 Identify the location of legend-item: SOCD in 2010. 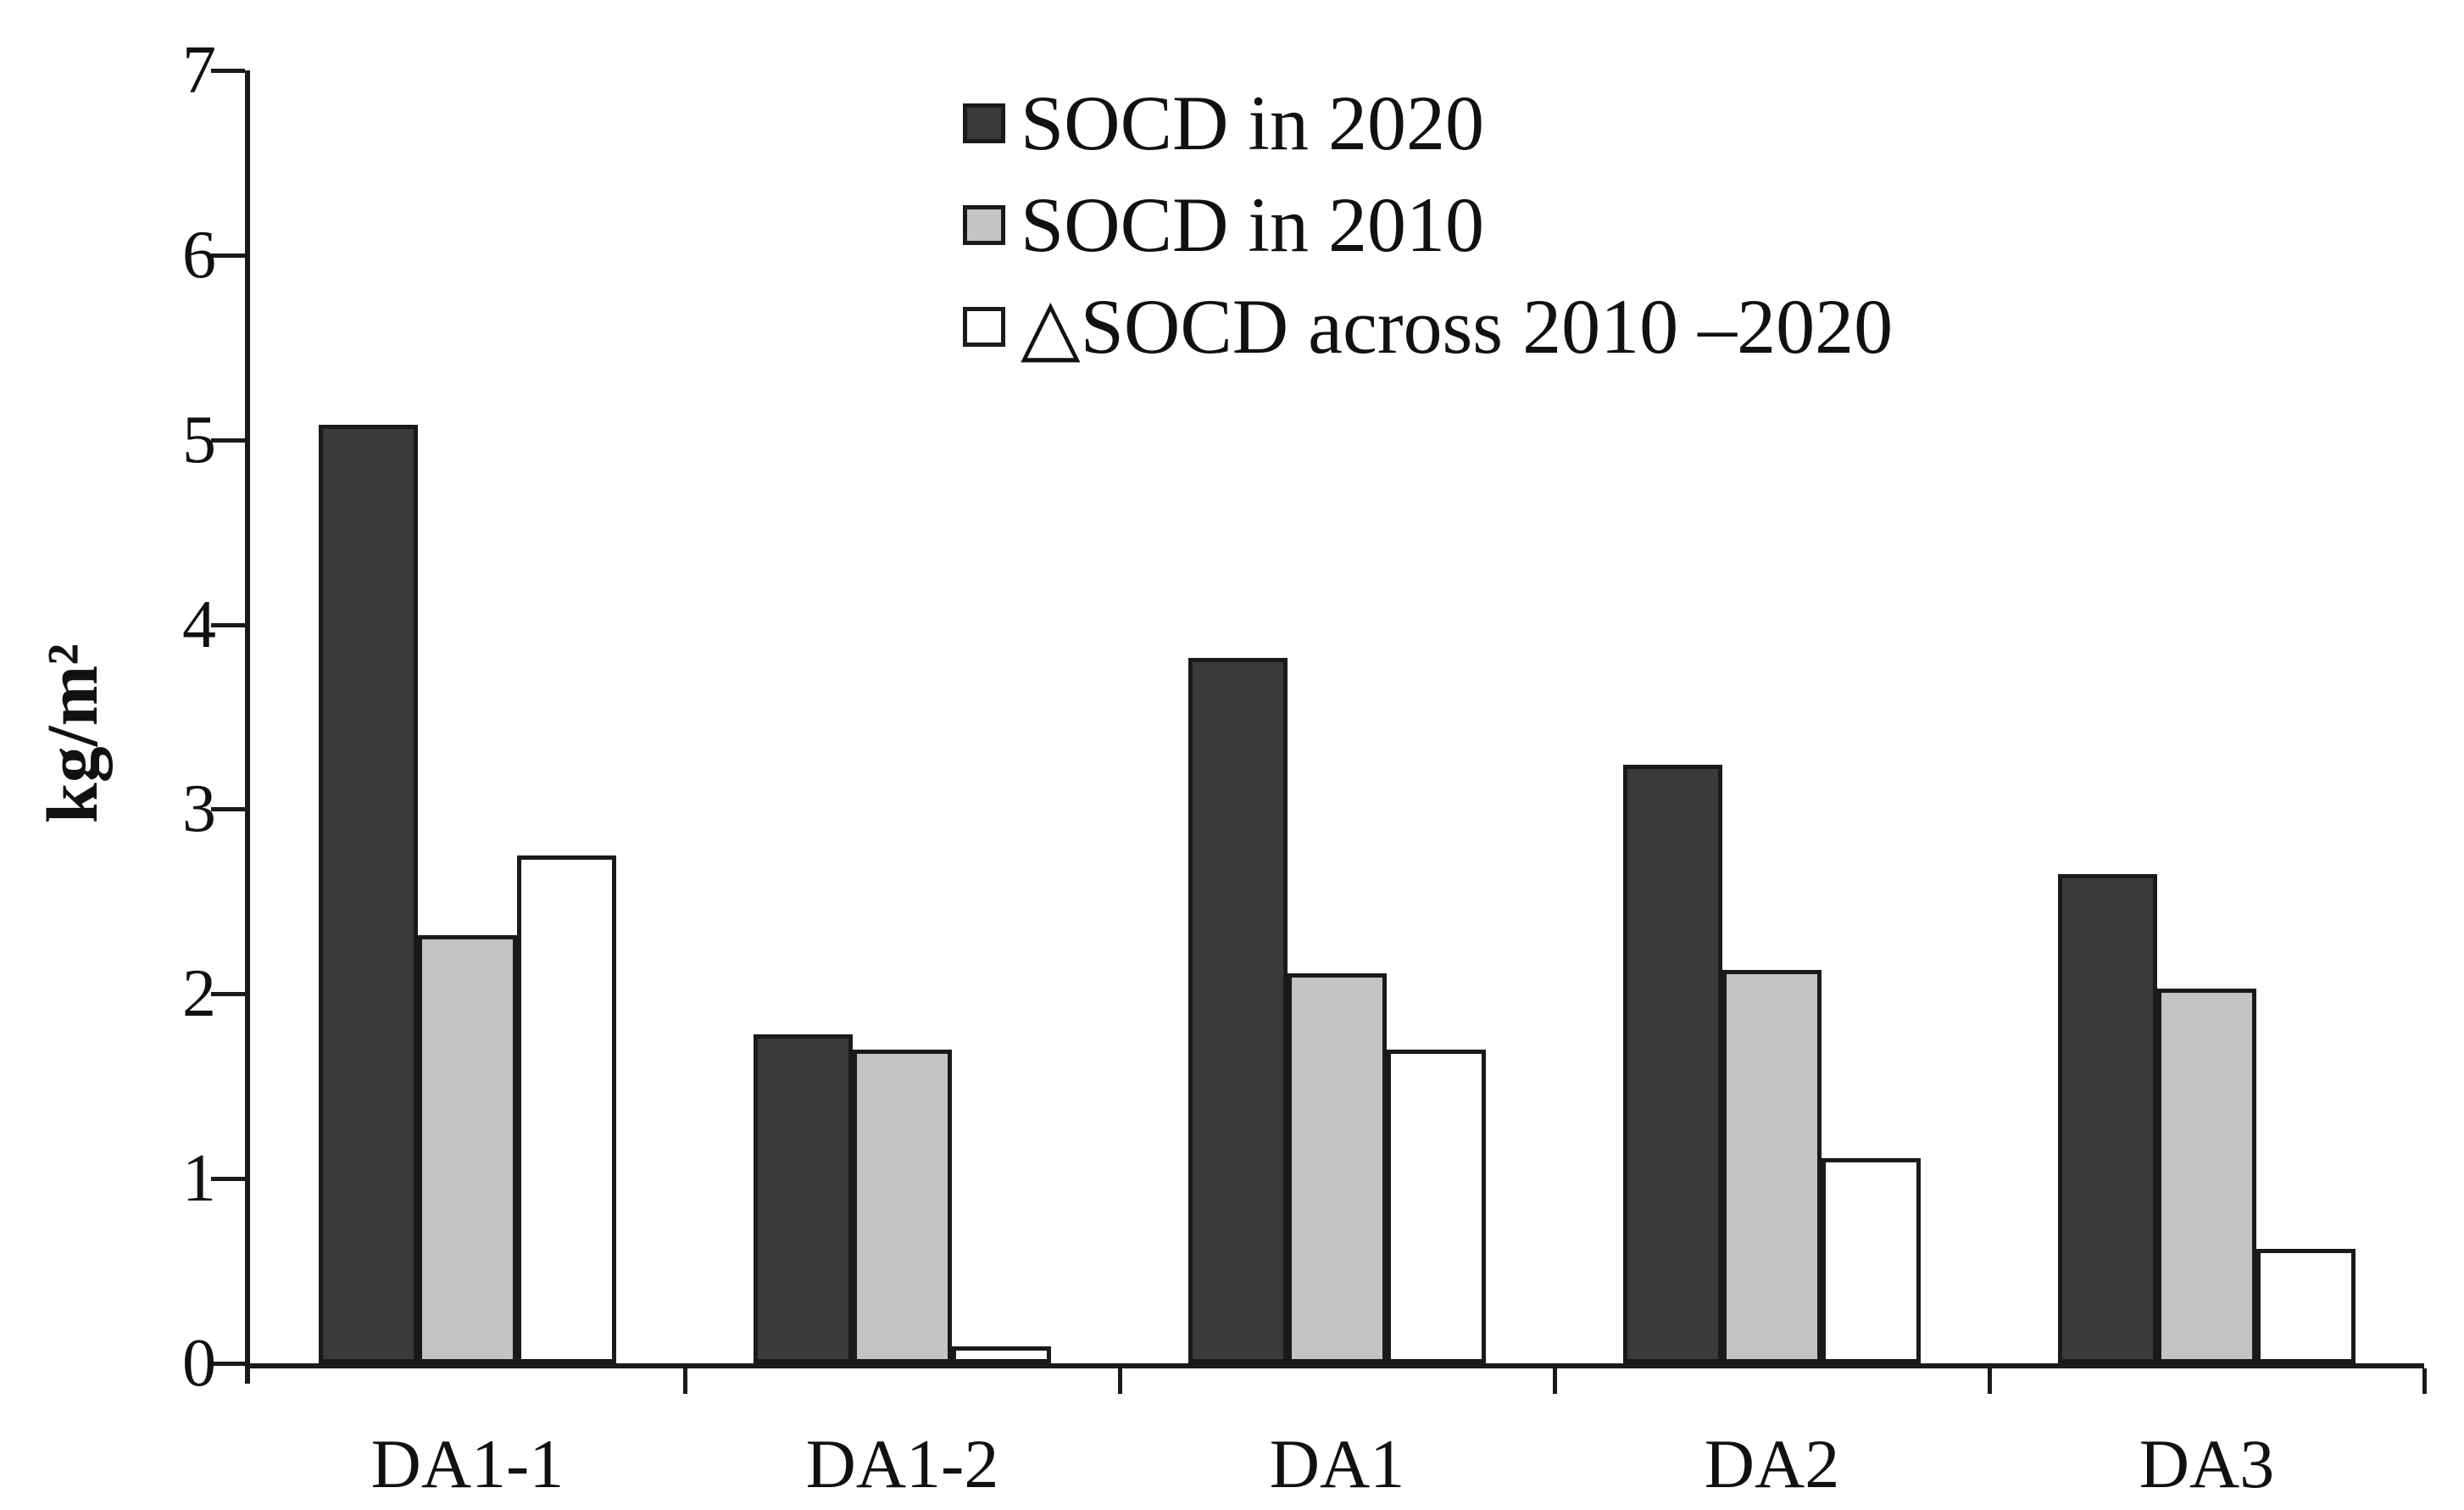
(1223, 224).